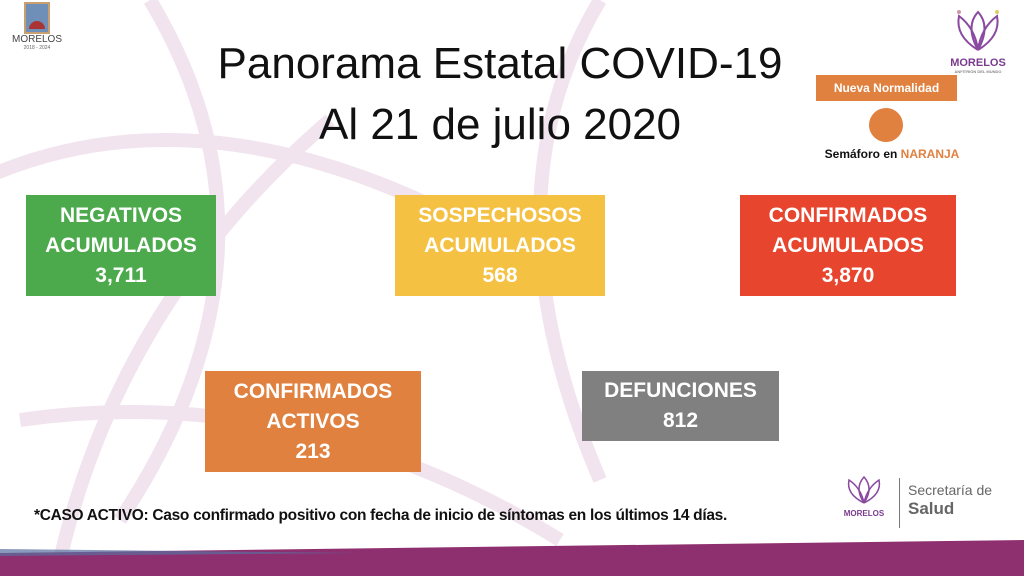  Describe the element at coordinates (899, 503) in the screenshot. I see `footer-divider` at that location.